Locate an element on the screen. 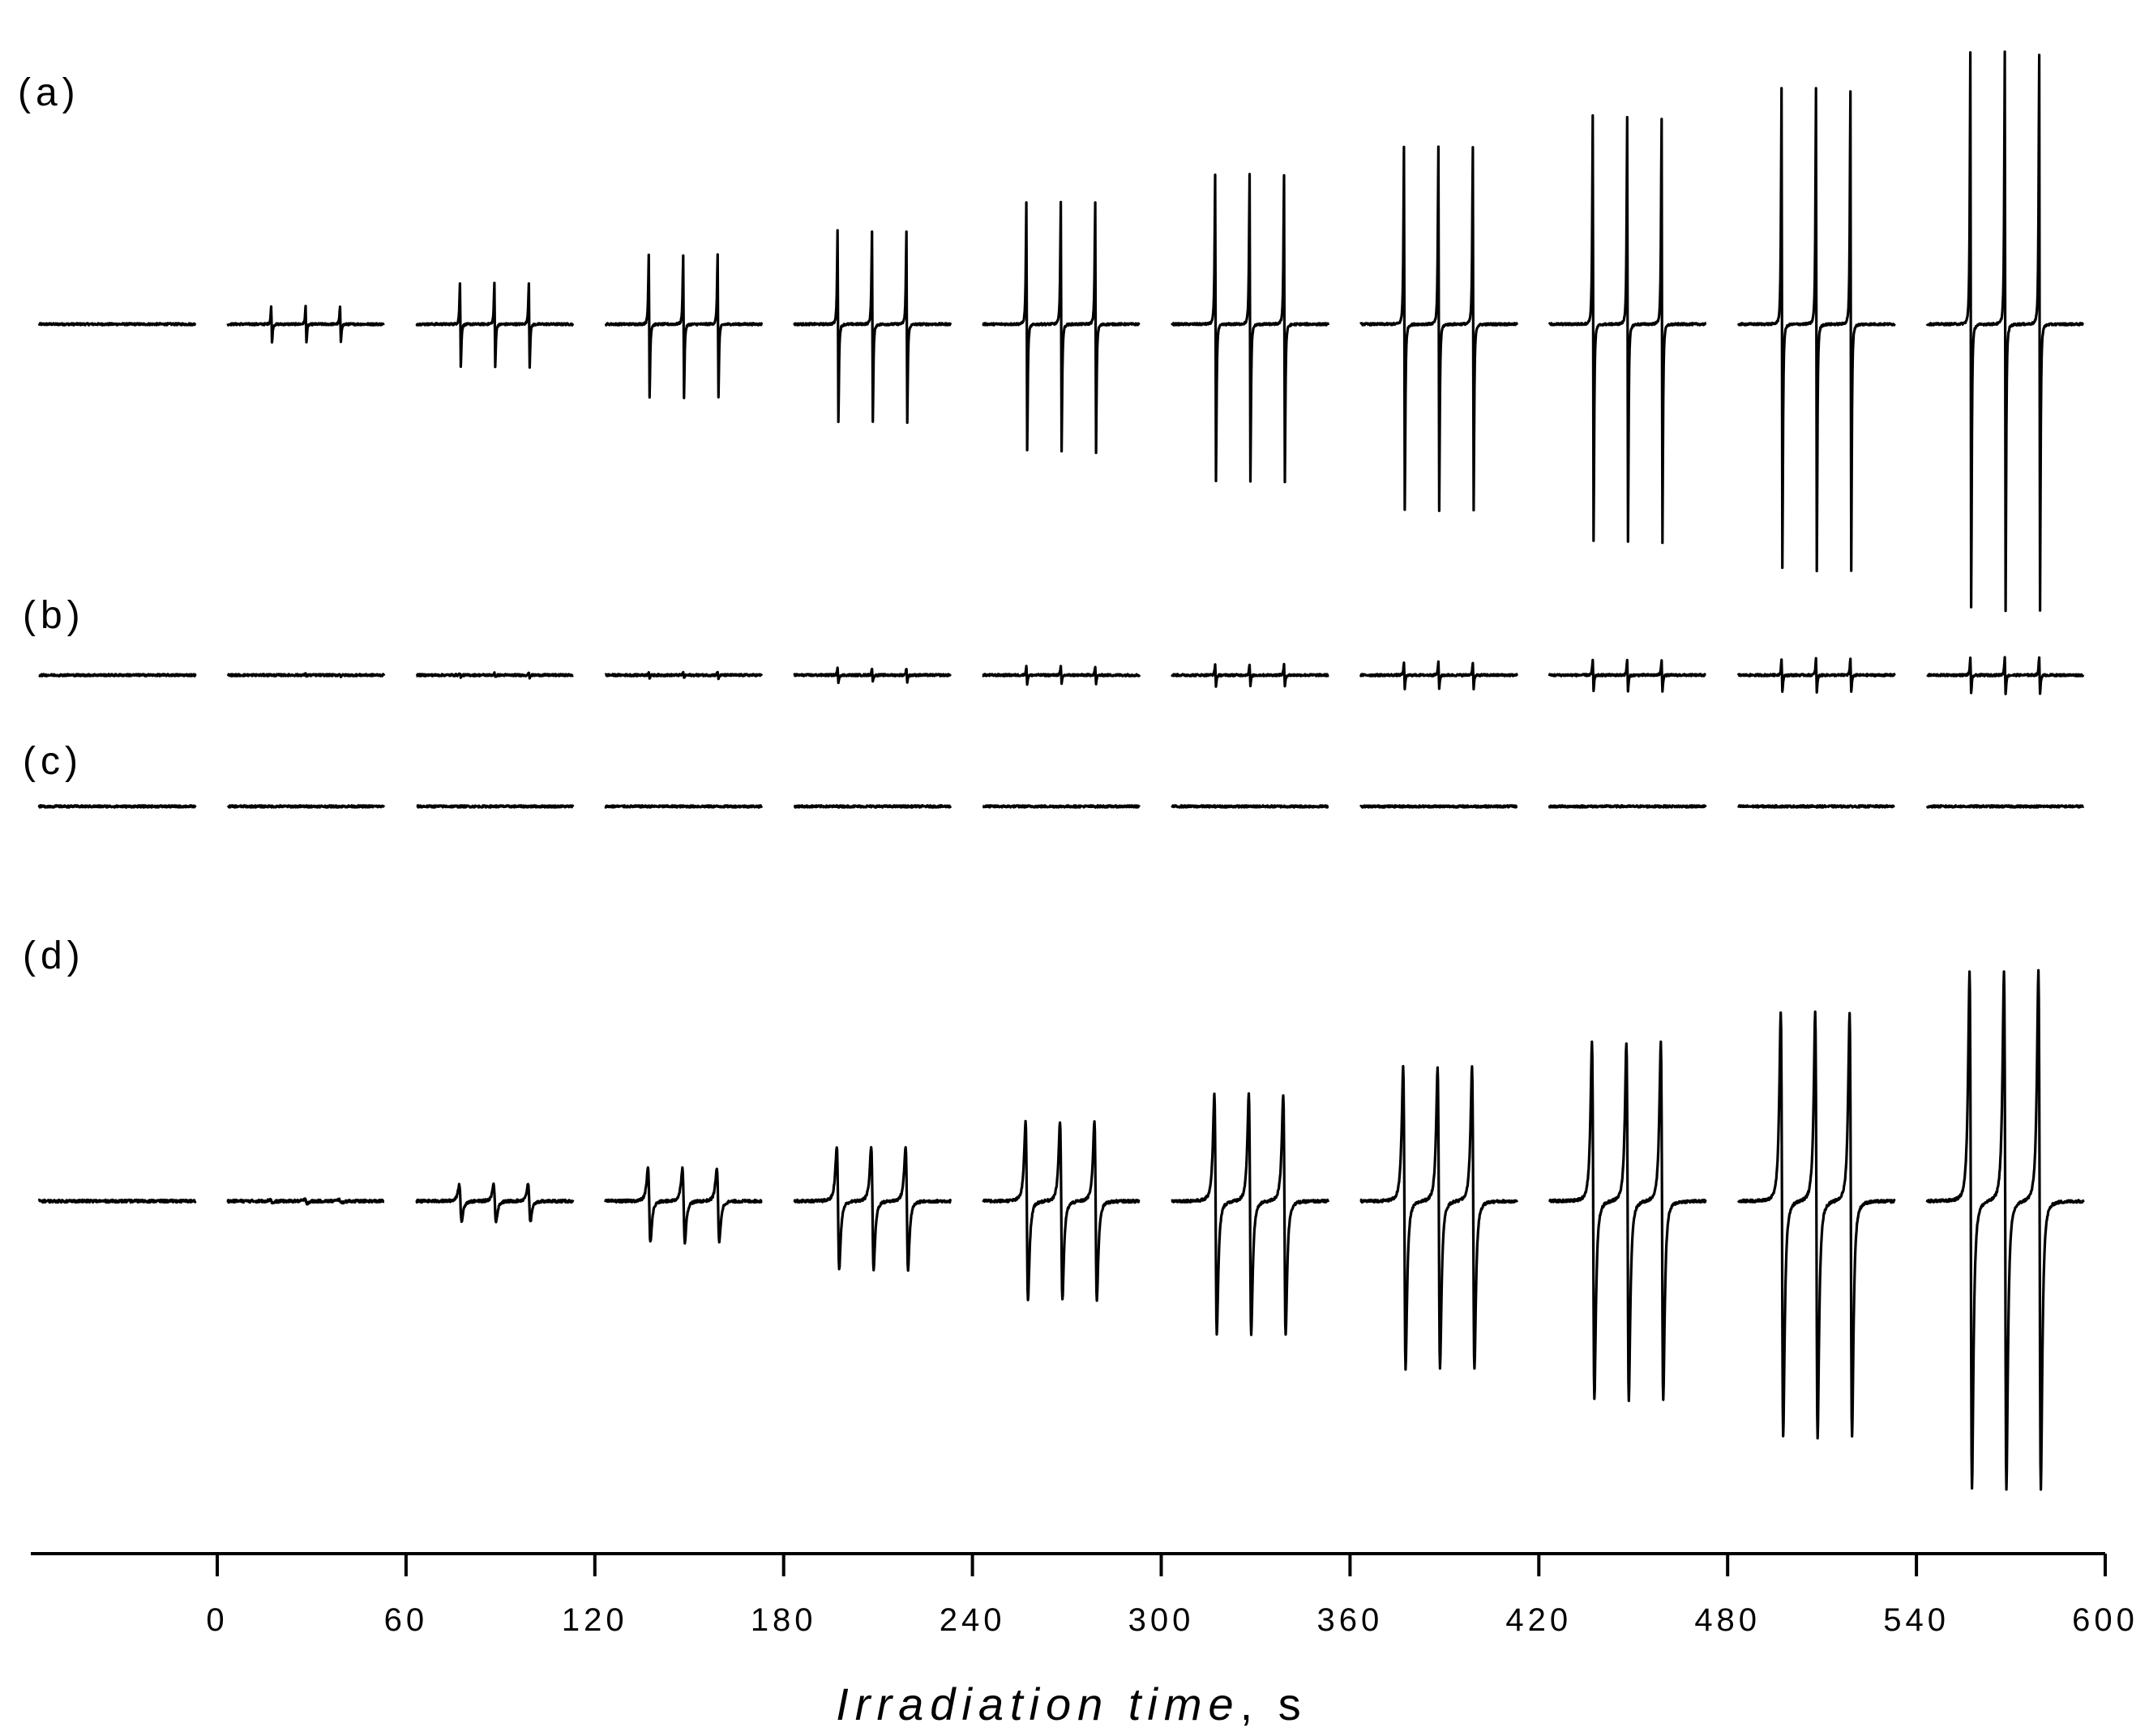 Image resolution: width=2149 pixels, height=1736 pixels. x-axis-title-unit: , s is located at coordinates (1274, 1704).